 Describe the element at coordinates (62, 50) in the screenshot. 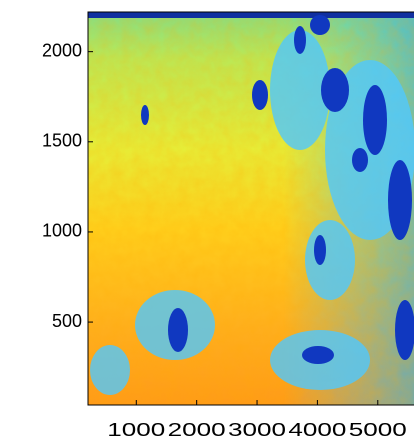

I see `y-tick-label: 2000` at that location.